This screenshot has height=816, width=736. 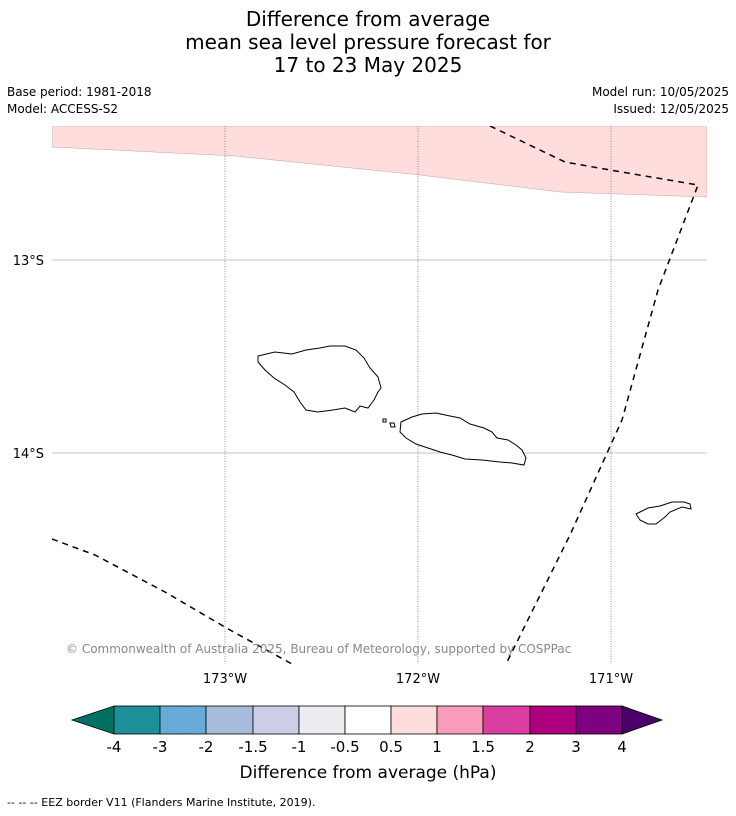 What do you see at coordinates (28, 454) in the screenshot?
I see `lat-label-14s: 14°S` at bounding box center [28, 454].